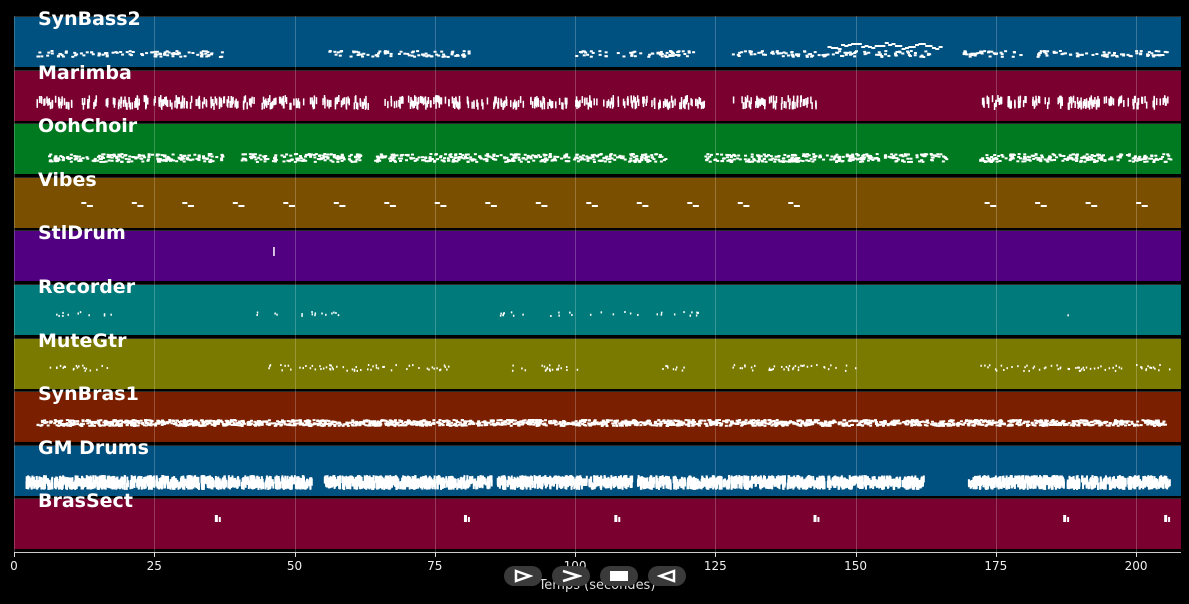  Describe the element at coordinates (597, 145) in the screenshot. I see `track-oohchoir: OohChoir` at that location.